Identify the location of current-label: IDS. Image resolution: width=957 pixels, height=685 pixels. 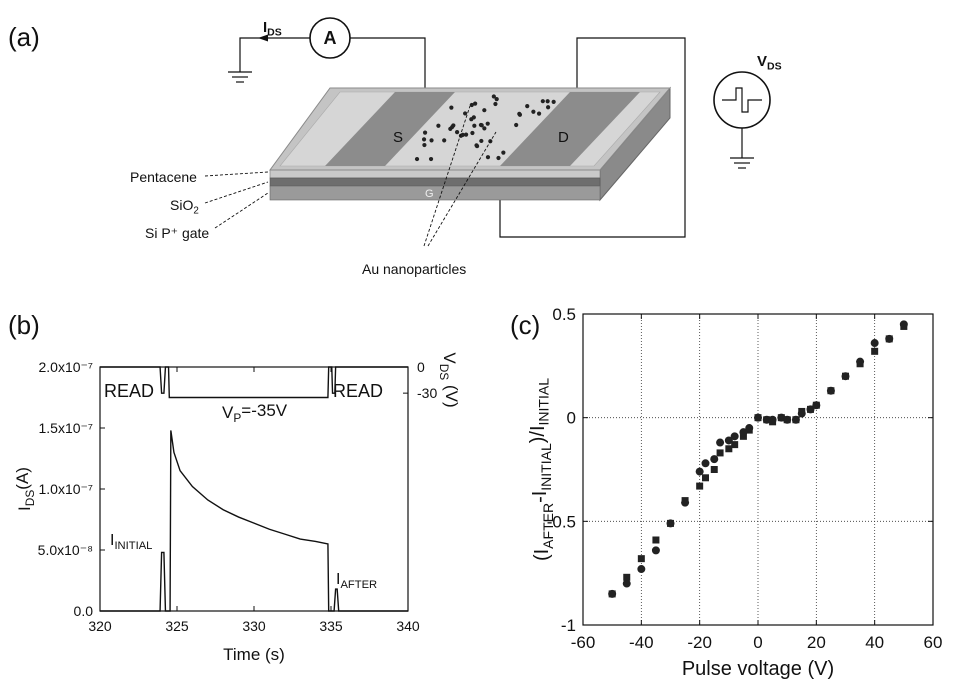
(272, 29).